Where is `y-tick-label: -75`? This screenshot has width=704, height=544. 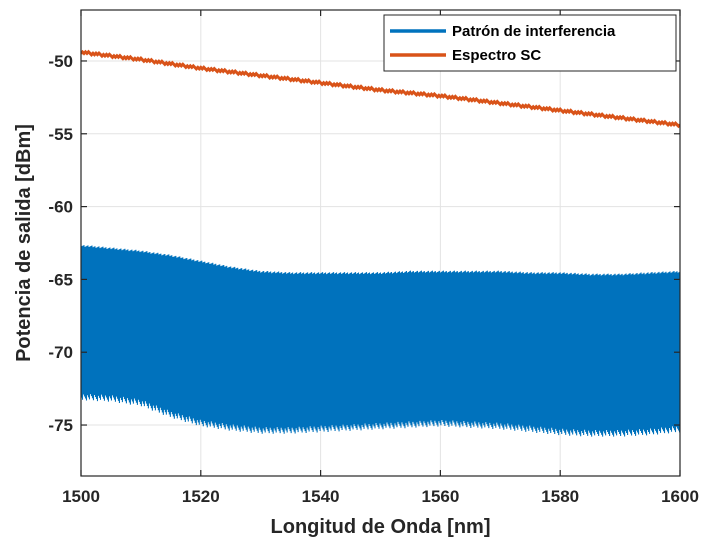 y-tick-label: -75 is located at coordinates (60, 425).